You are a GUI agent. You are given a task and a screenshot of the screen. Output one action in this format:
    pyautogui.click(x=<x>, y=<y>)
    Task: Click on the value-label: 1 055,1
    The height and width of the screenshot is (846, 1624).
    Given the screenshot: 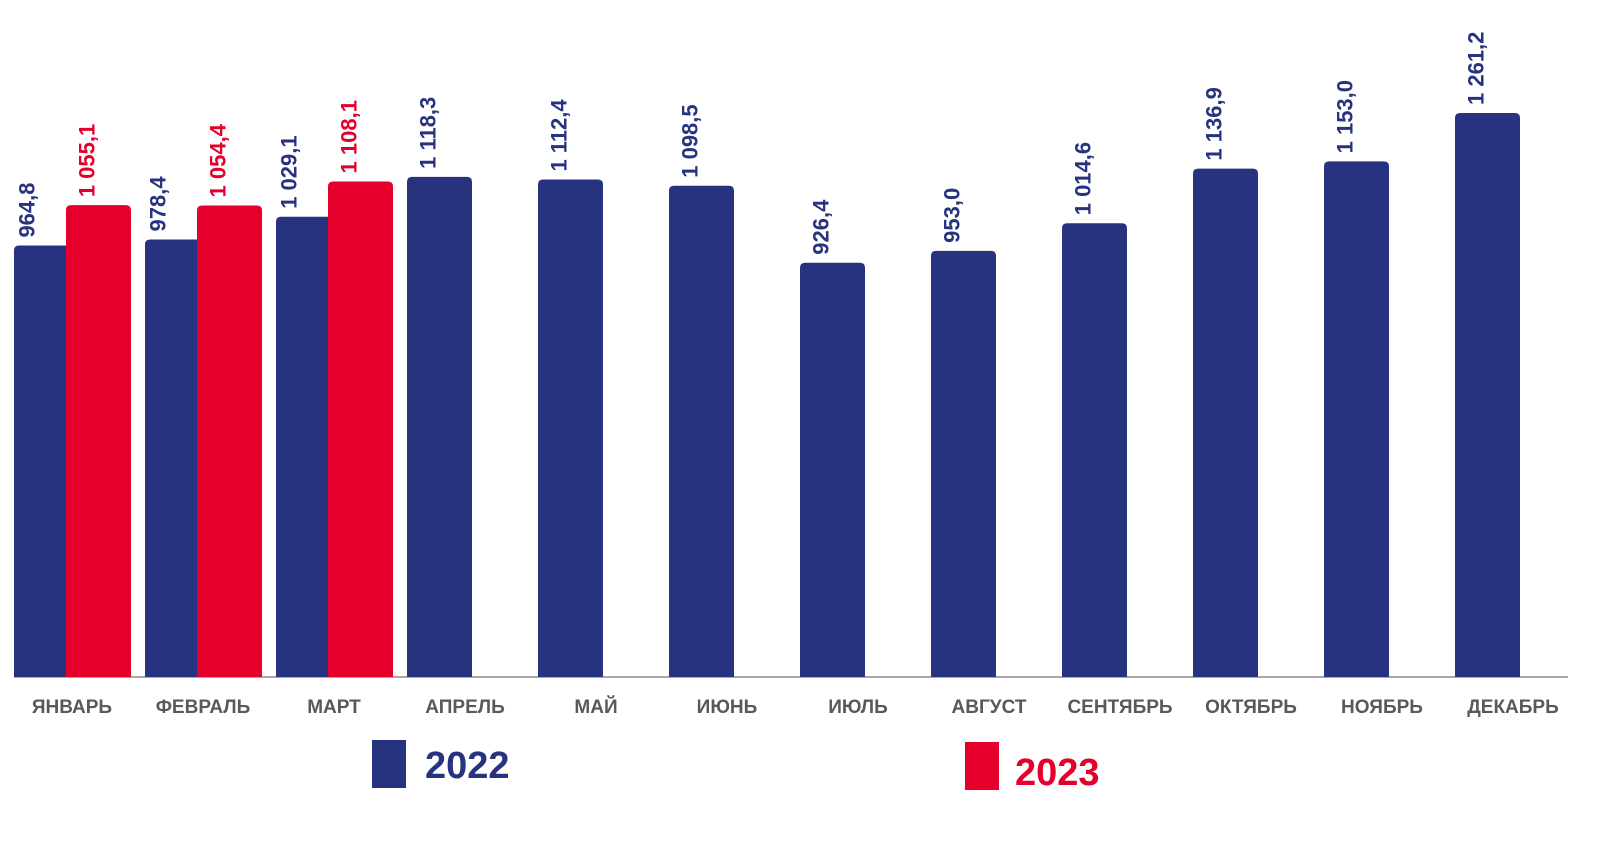 What is the action you would take?
    pyautogui.click(x=86, y=160)
    